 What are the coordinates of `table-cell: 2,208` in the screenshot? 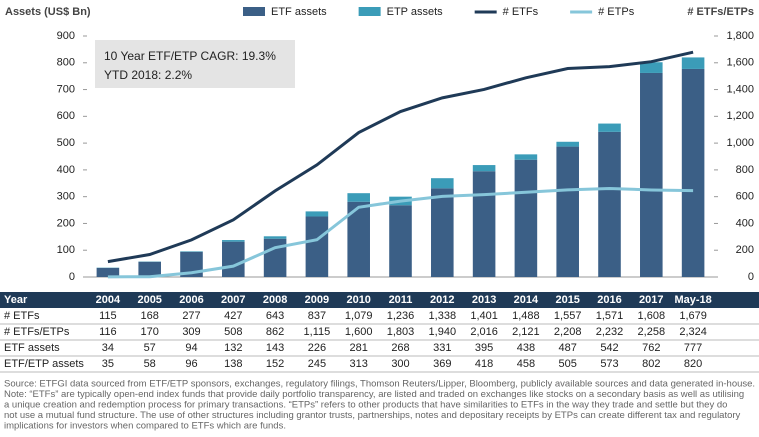 It's located at (568, 332).